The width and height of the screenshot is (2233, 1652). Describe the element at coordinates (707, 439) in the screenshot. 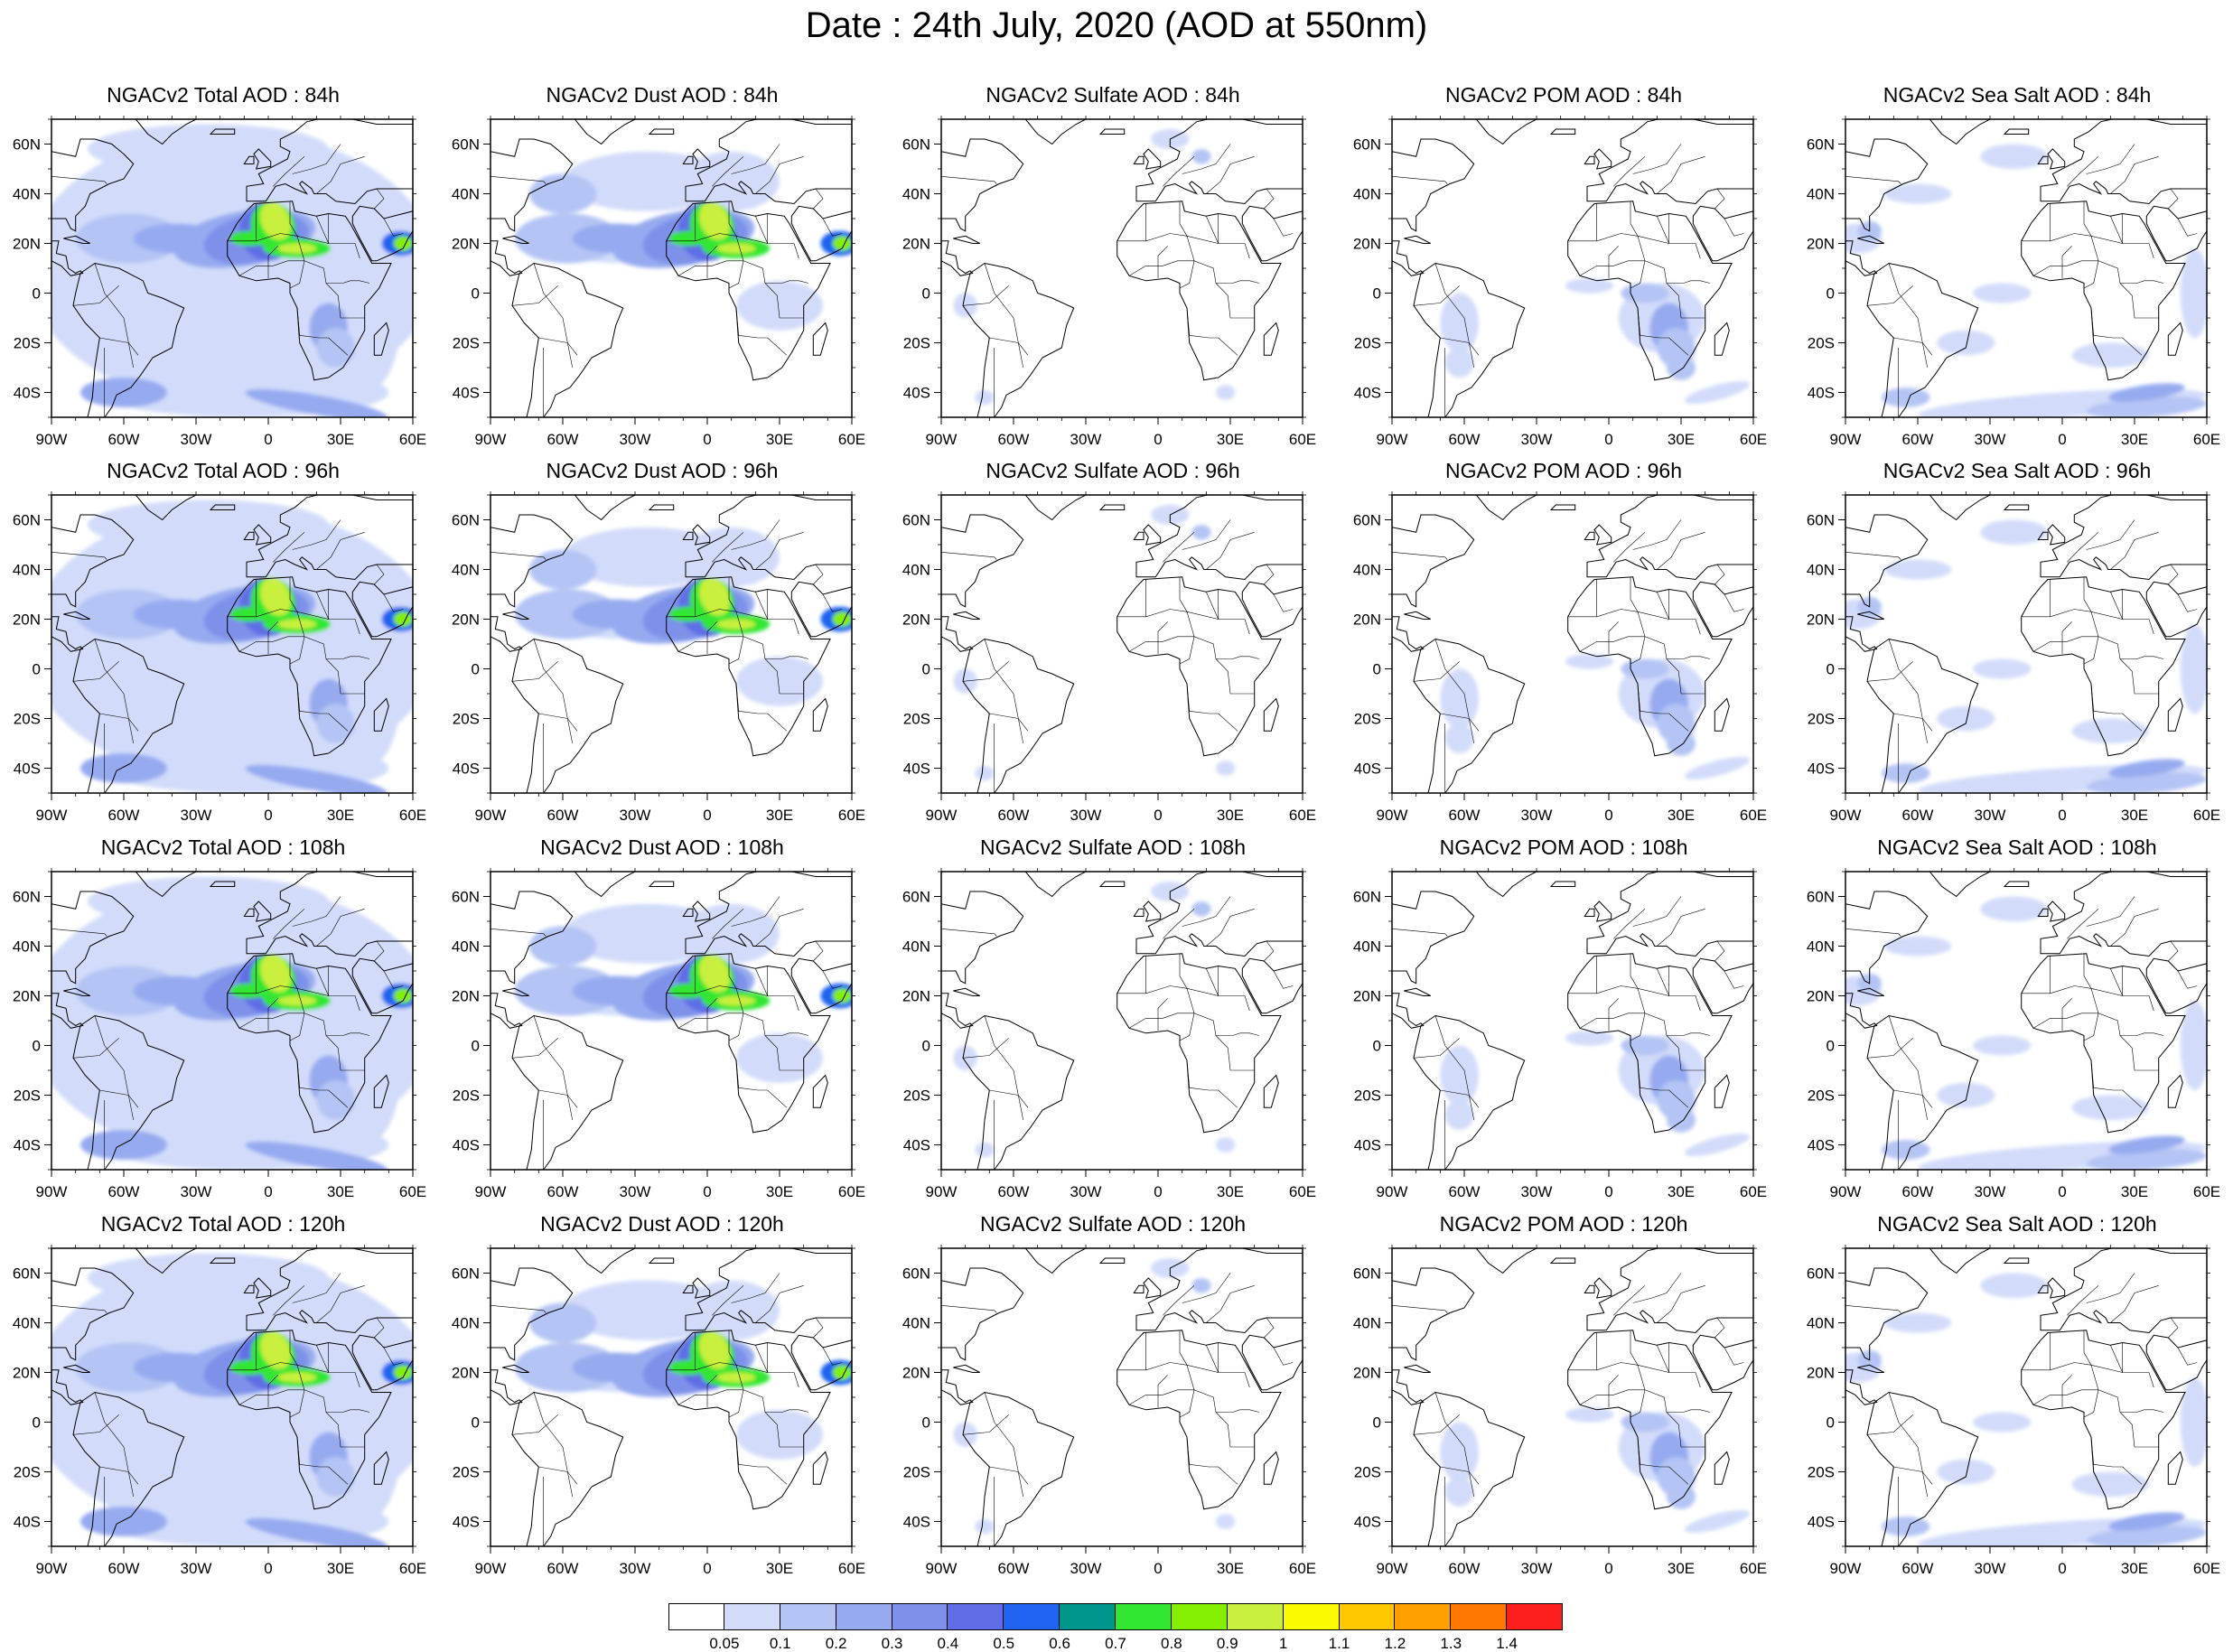

I see `lon-tick-label: 0` at that location.